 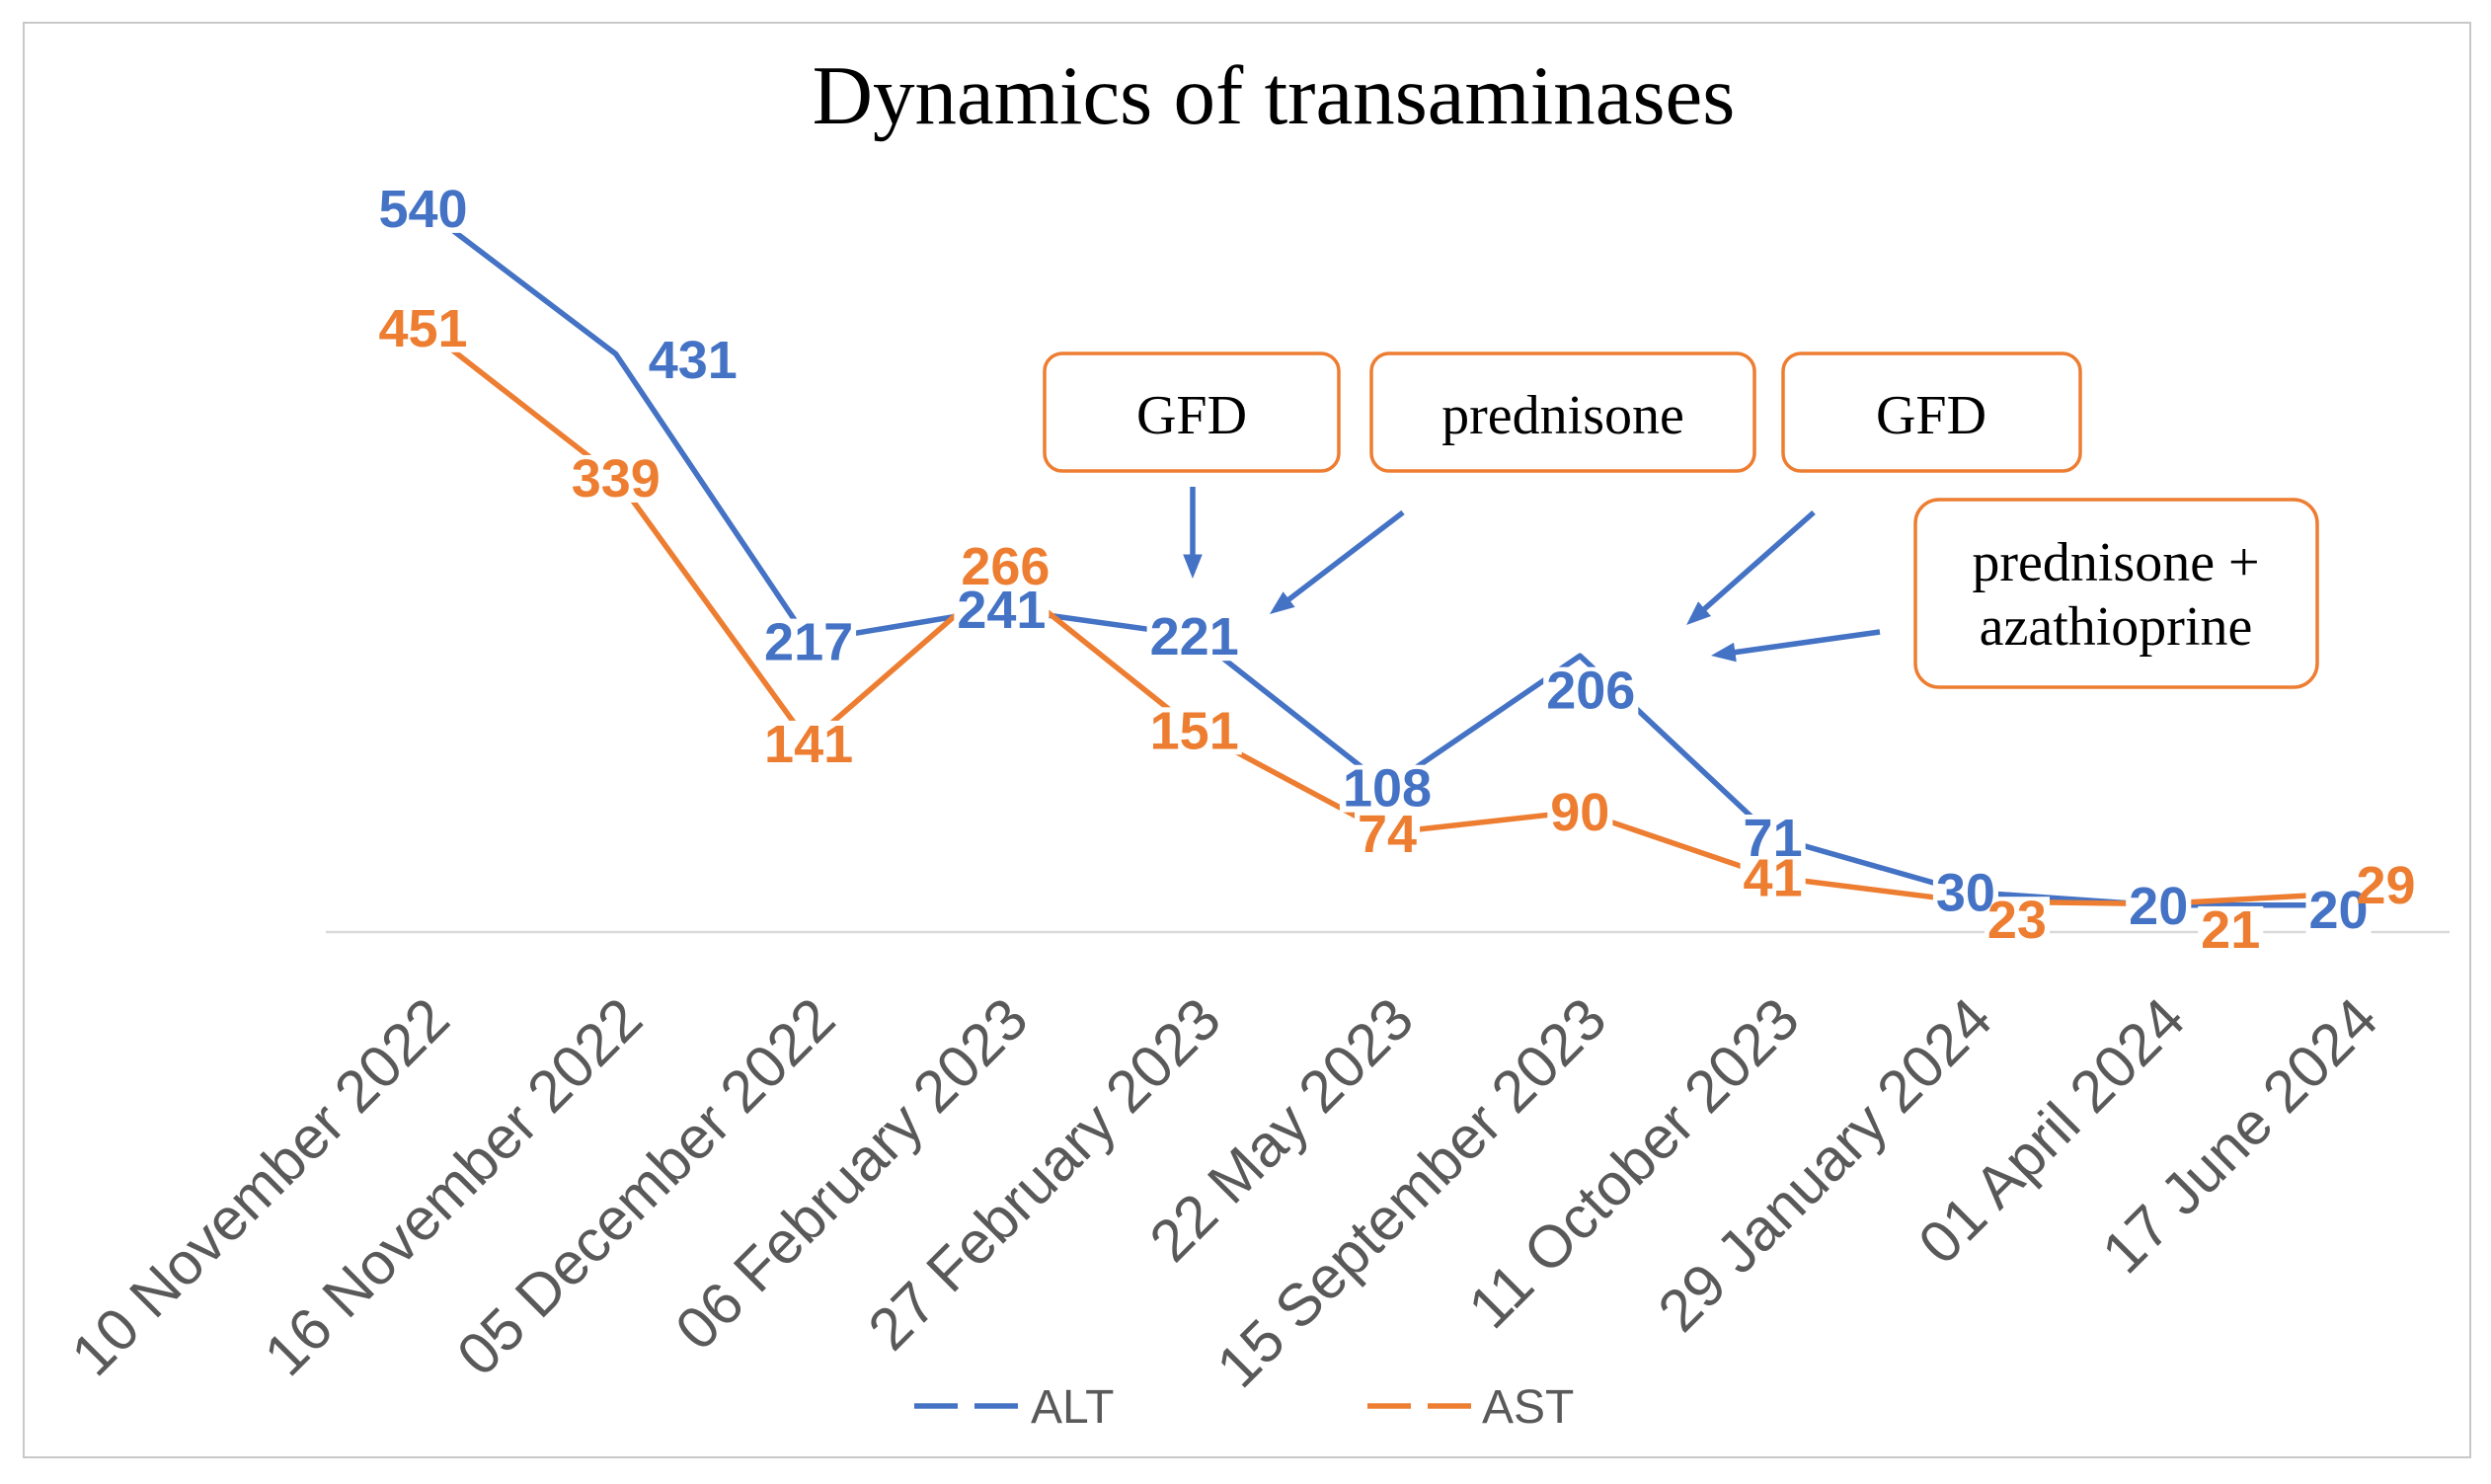 I want to click on annotation-text-line-2: azathioprine, so click(x=2116, y=627).